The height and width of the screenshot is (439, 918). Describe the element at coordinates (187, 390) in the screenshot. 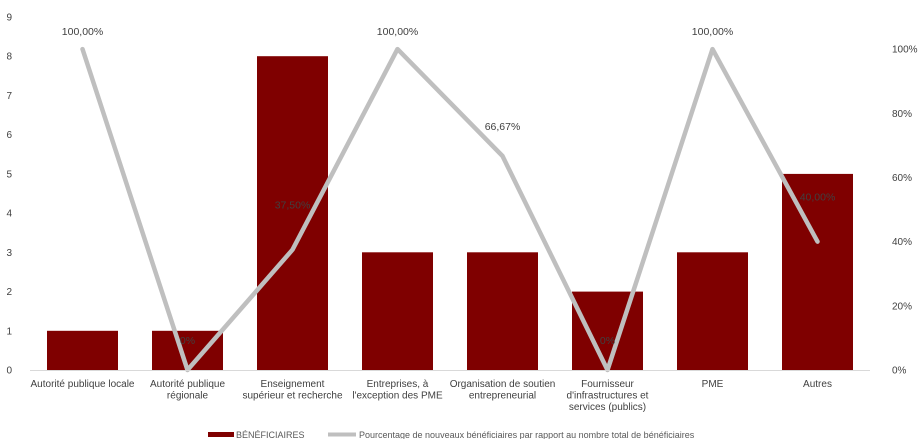

I see `x-category-label: Autorité publique régionale` at that location.